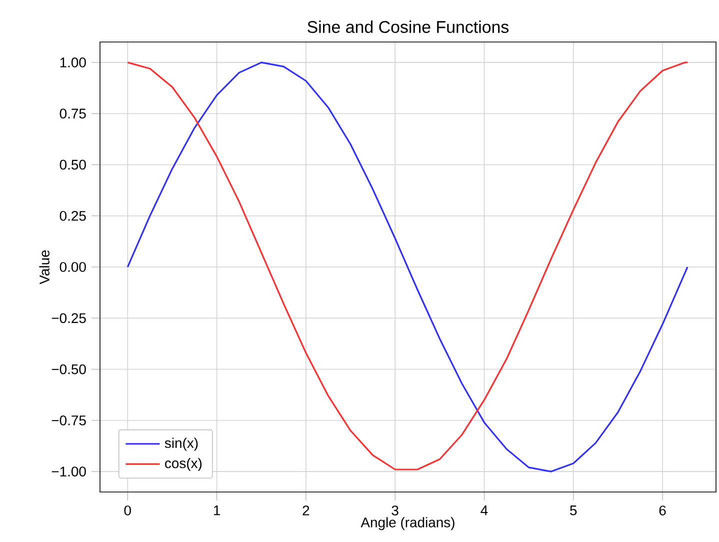 Image resolution: width=719 pixels, height=542 pixels. Describe the element at coordinates (217, 511) in the screenshot. I see `x-tick-label: 1` at that location.